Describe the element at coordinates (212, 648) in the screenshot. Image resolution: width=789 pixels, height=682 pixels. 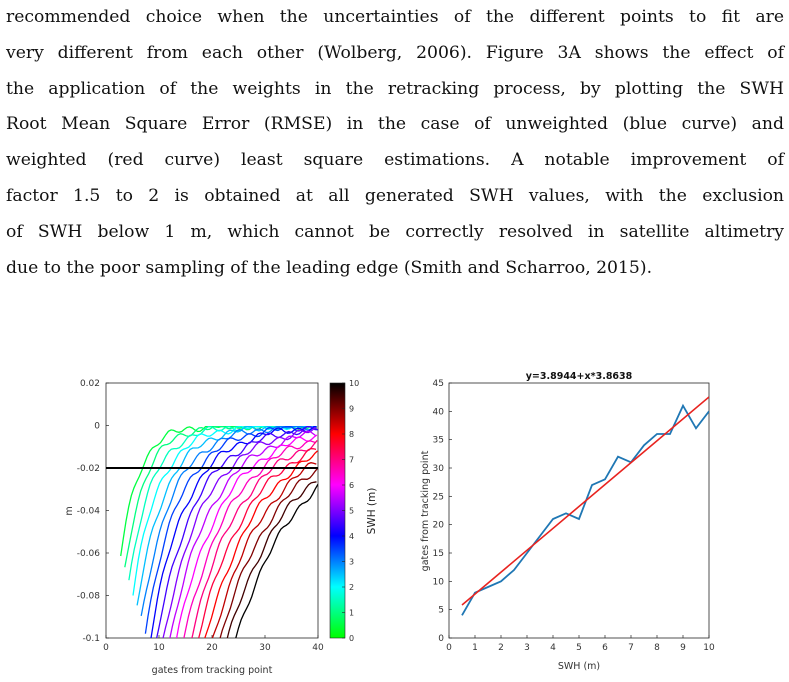
I see `x-tick-label-a: 20` at that location.